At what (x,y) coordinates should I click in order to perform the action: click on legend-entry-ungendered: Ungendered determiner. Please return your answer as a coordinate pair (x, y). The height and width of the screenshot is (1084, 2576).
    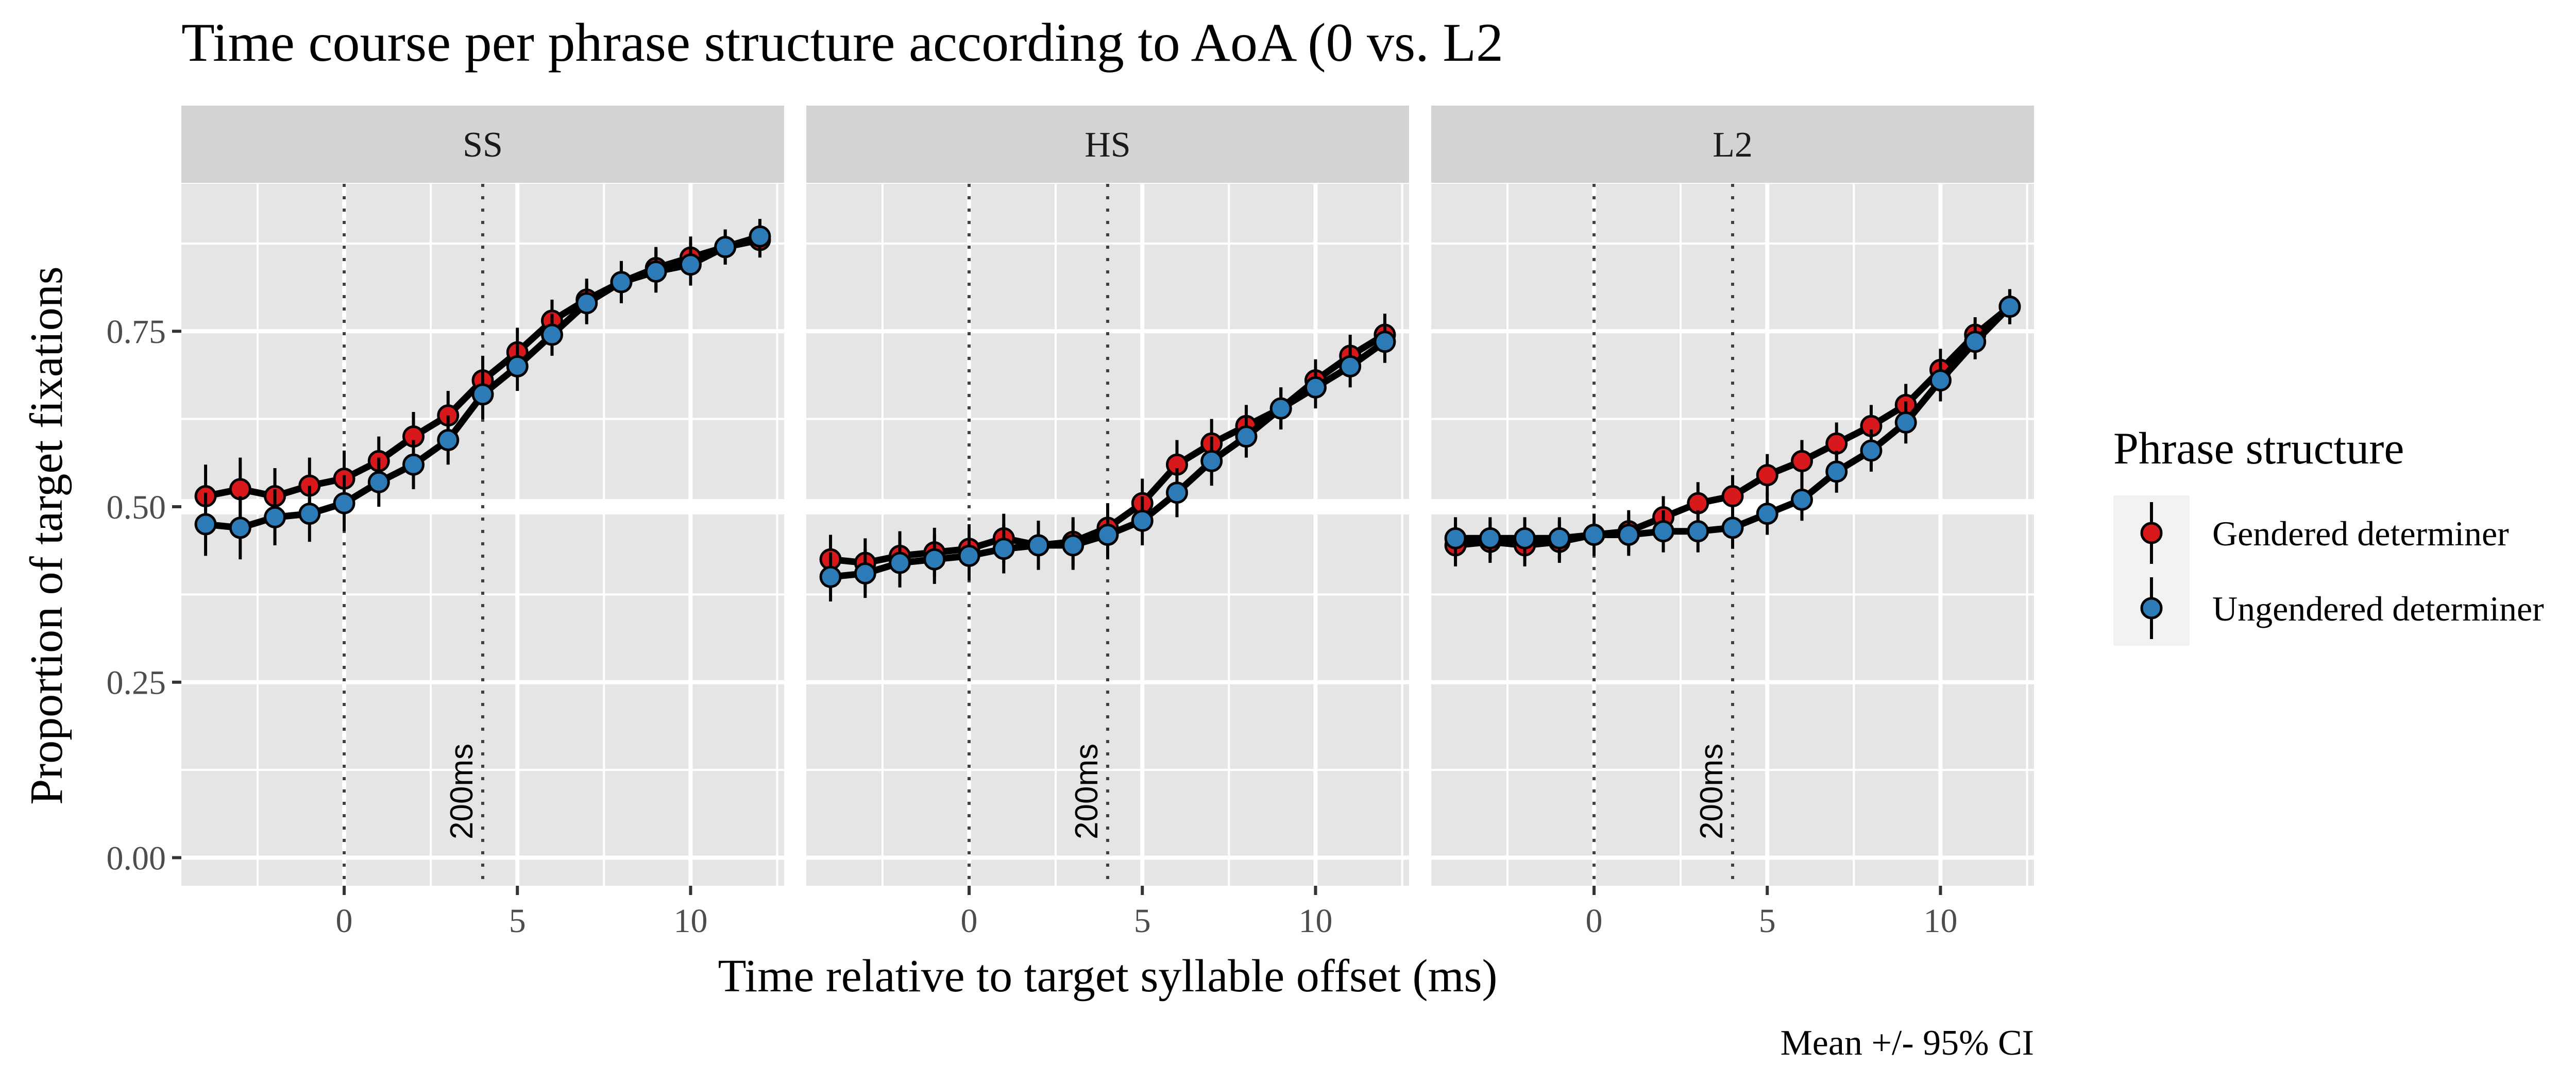
    Looking at the image, I should click on (2342, 608).